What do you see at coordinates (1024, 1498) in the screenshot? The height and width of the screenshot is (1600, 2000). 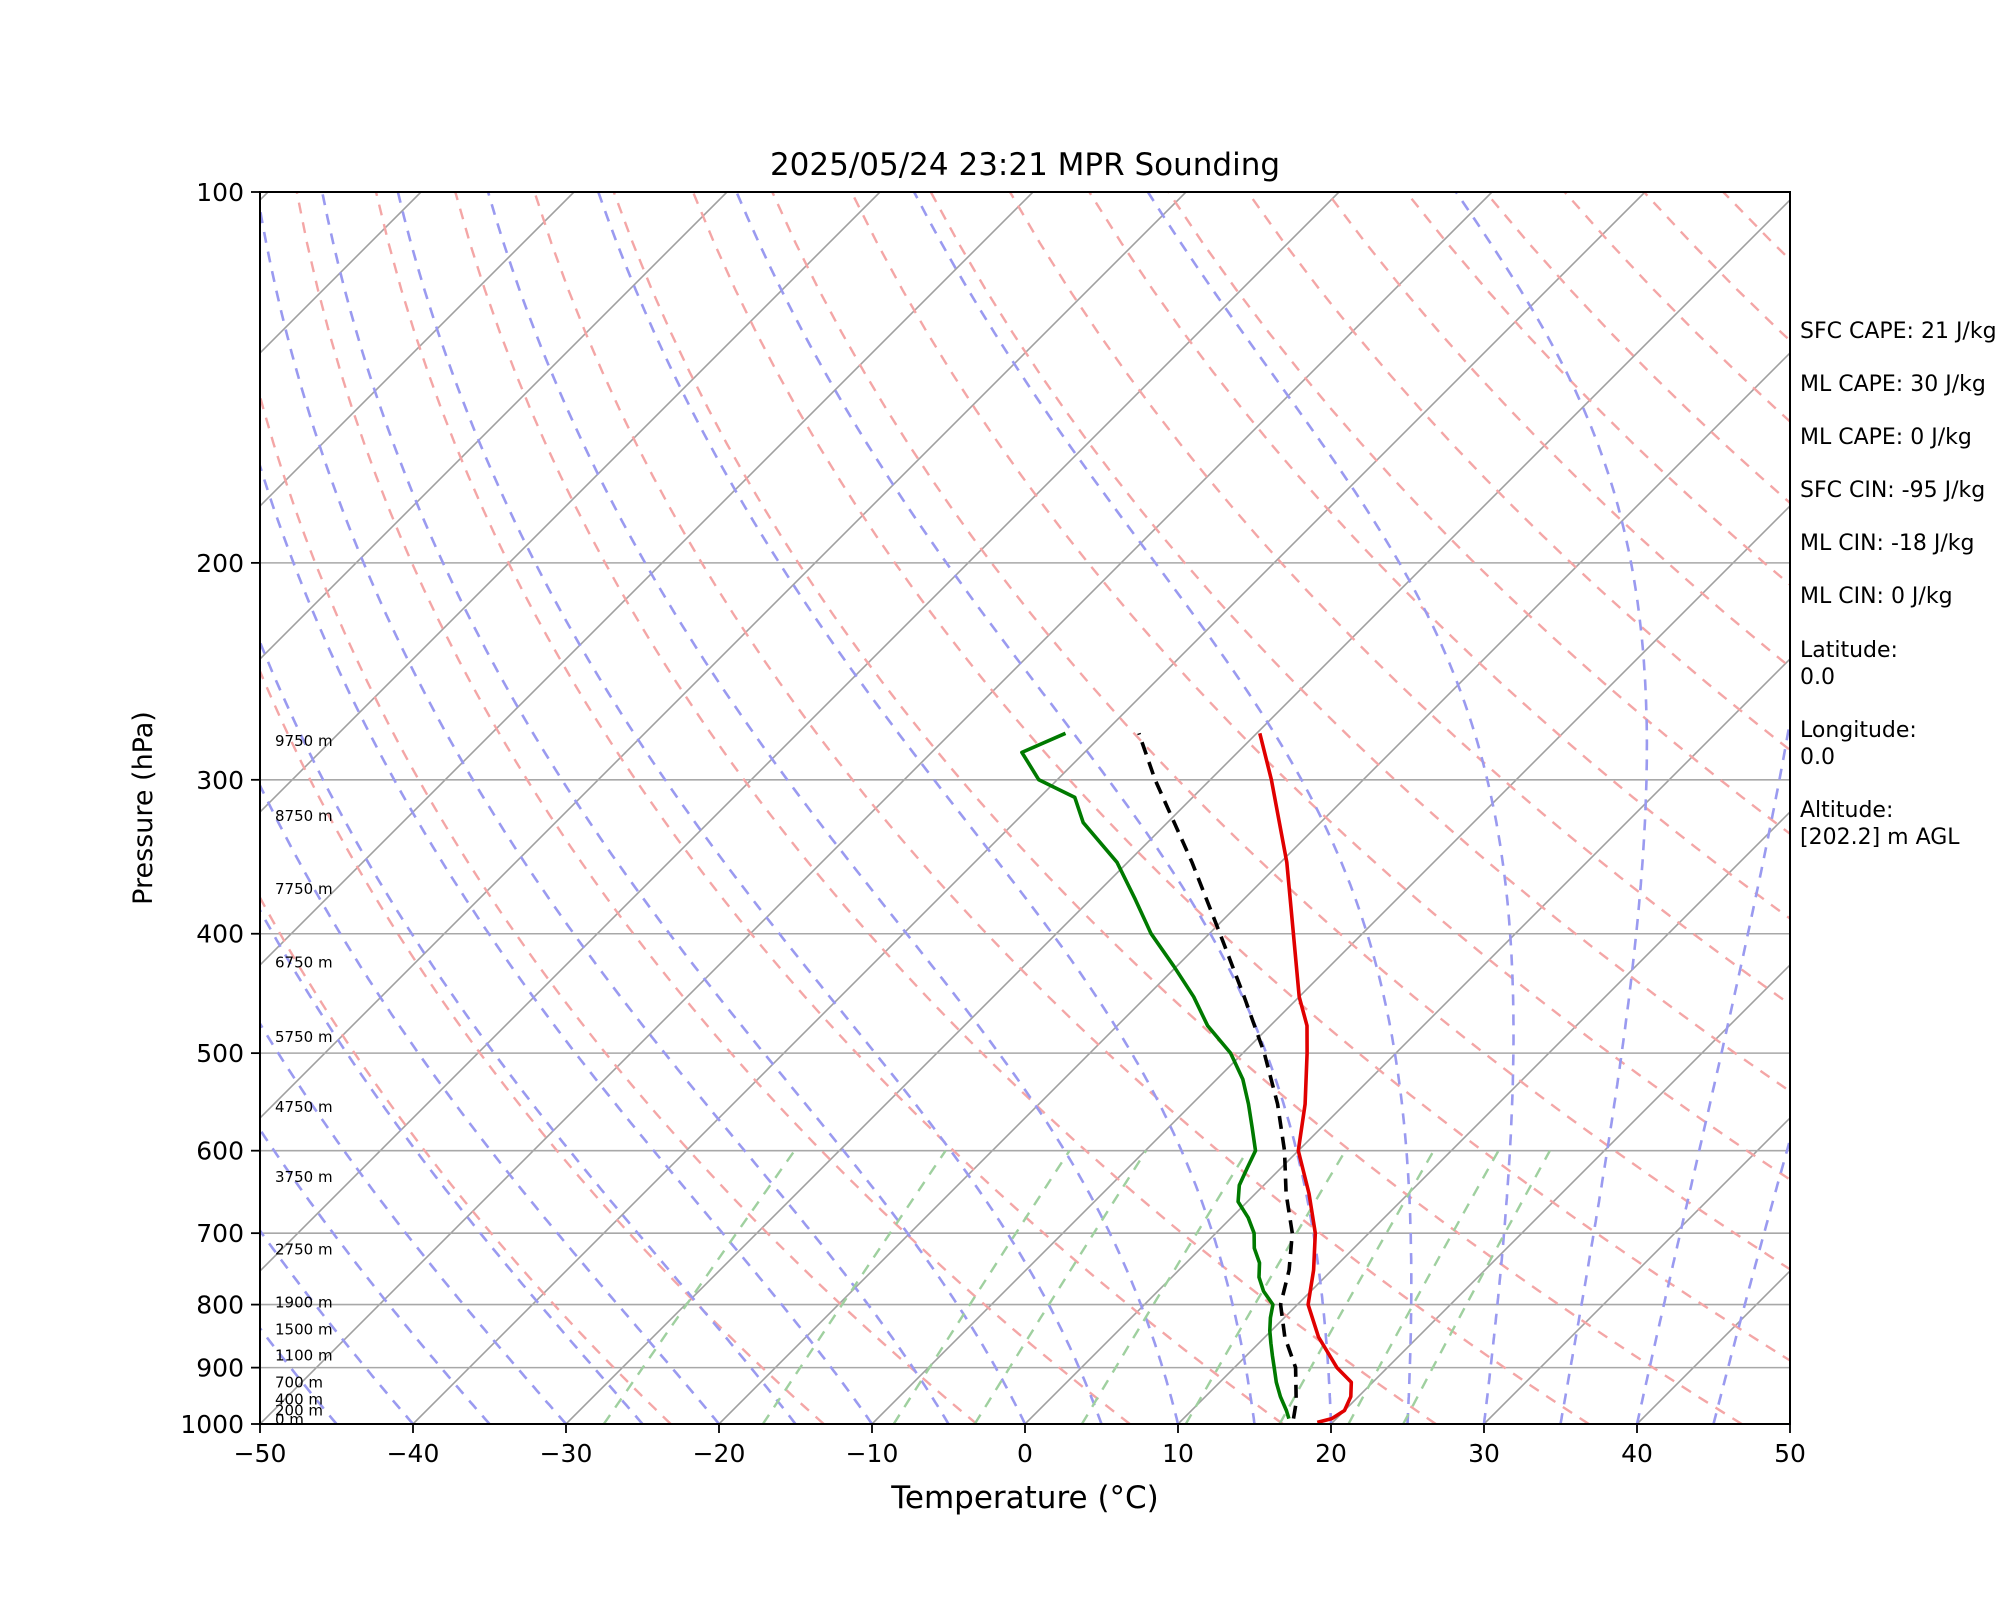 I see `x-axis-label: Temperature (°C)` at bounding box center [1024, 1498].